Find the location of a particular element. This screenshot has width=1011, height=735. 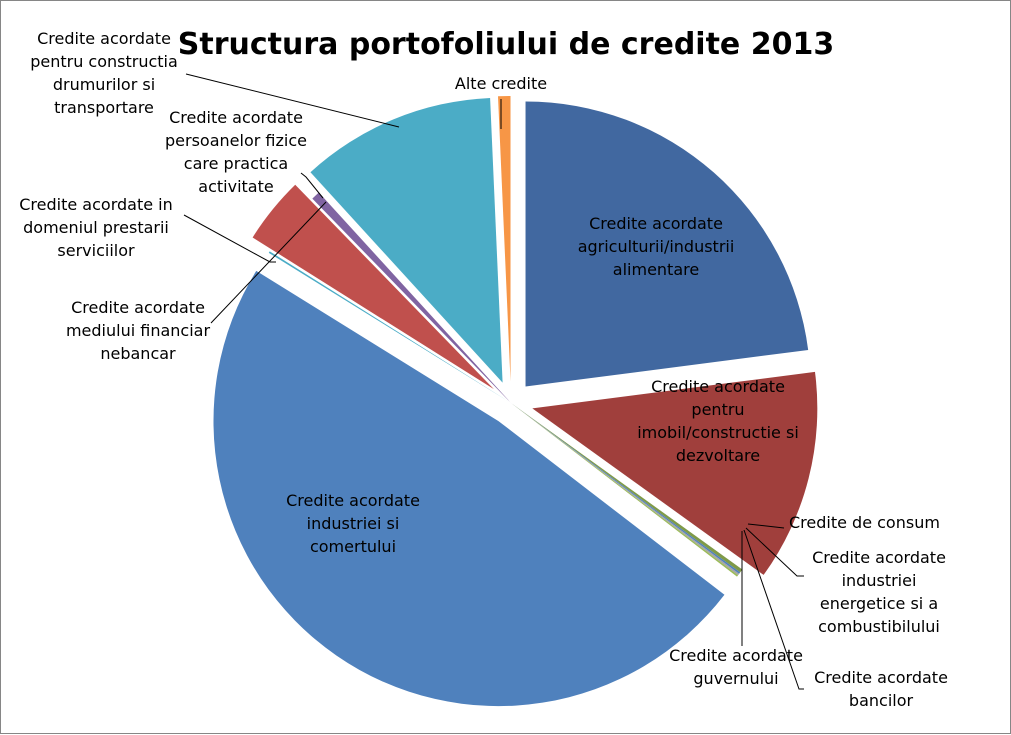

slice-label: Alte credite is located at coordinates (501, 83).